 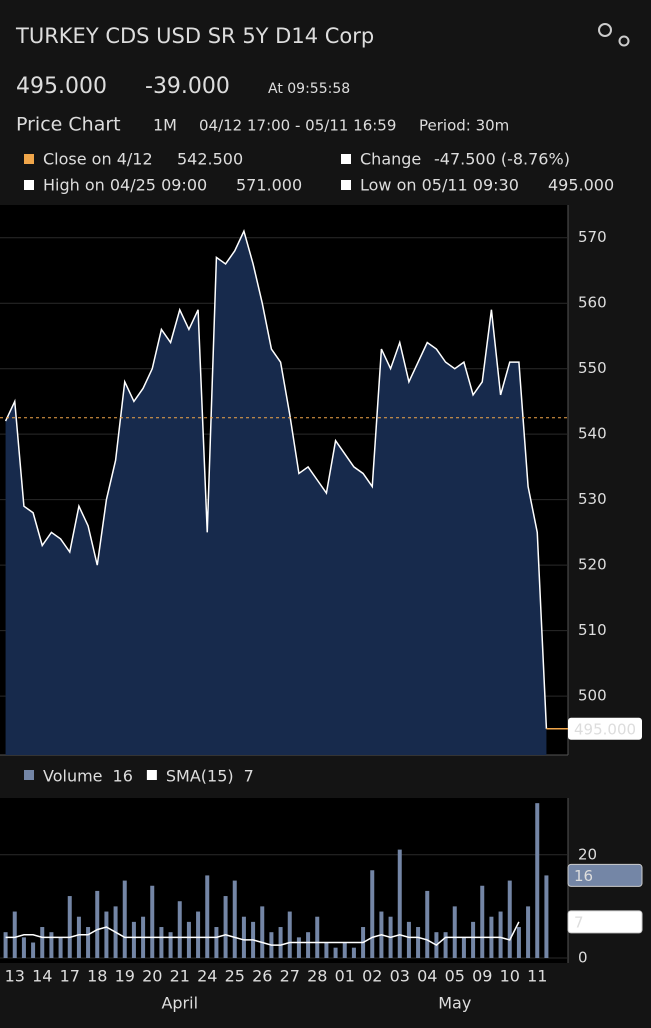 I want to click on change-value: -47.500 (-8.76%), so click(x=502, y=159).